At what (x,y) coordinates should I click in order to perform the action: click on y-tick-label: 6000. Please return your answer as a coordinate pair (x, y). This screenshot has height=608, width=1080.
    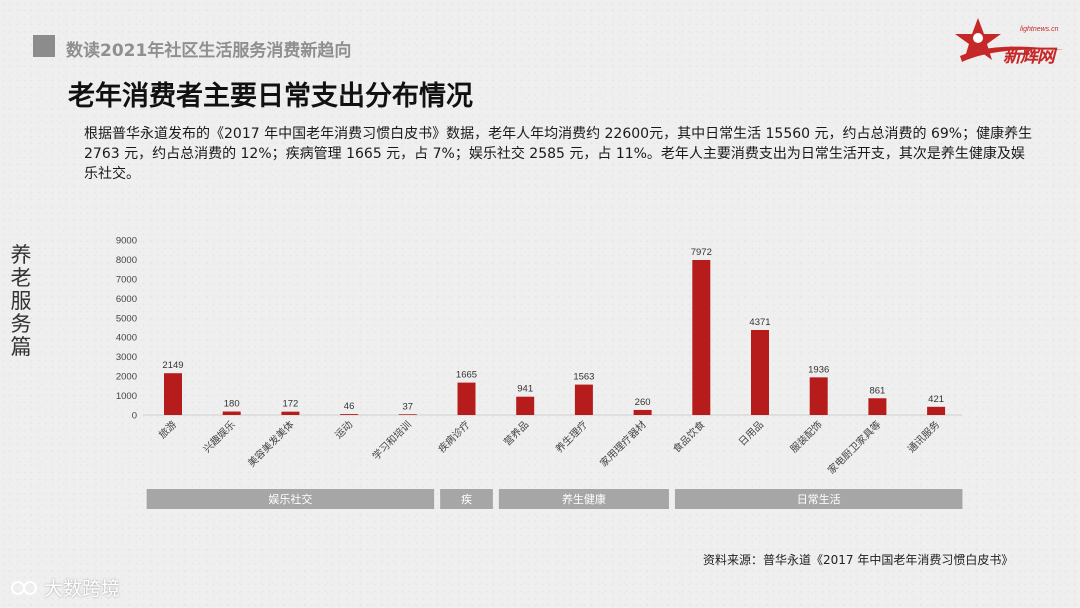
    Looking at the image, I should click on (126, 299).